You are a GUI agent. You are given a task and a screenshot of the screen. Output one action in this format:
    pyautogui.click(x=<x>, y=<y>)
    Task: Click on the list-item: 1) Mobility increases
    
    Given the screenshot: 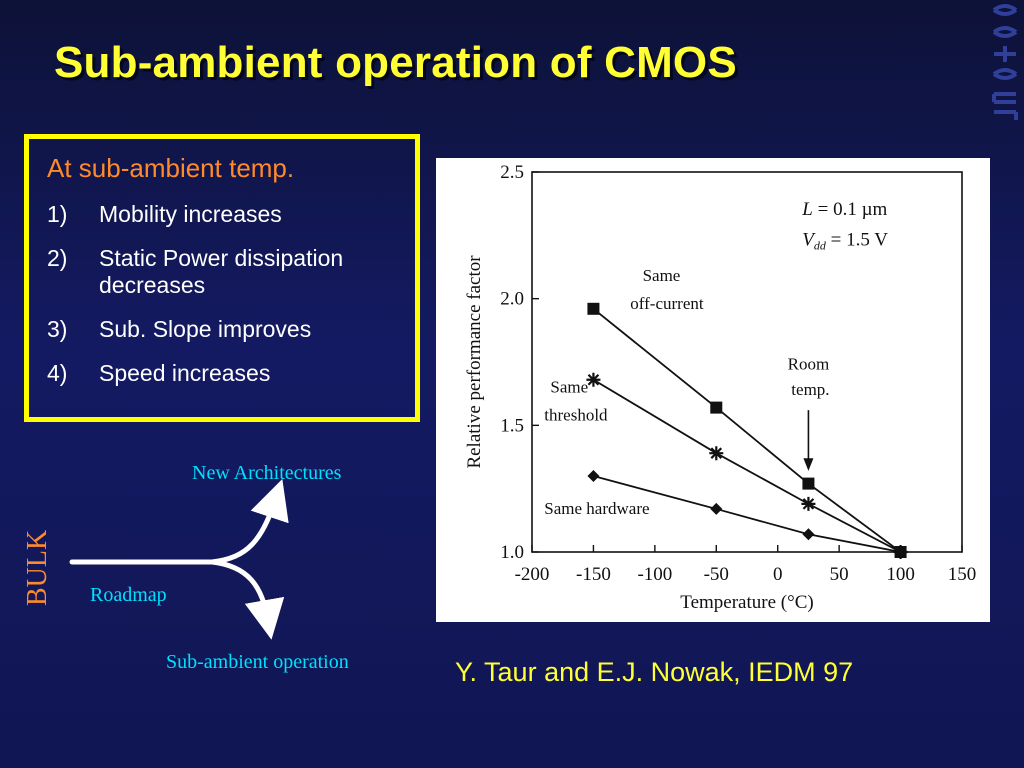 What is the action you would take?
    pyautogui.click(x=228, y=214)
    